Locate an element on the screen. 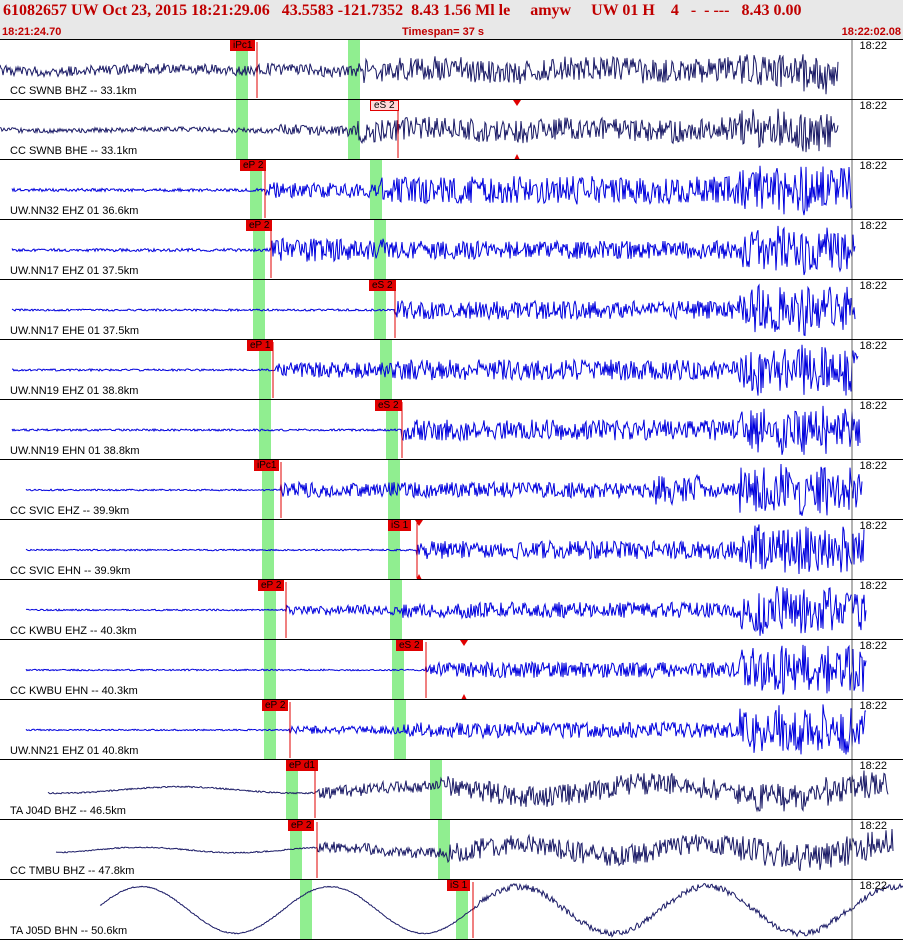  trace-panel: eP 2 18:22 UW.NN17 EHZ 01 37.5km is located at coordinates (451, 250).